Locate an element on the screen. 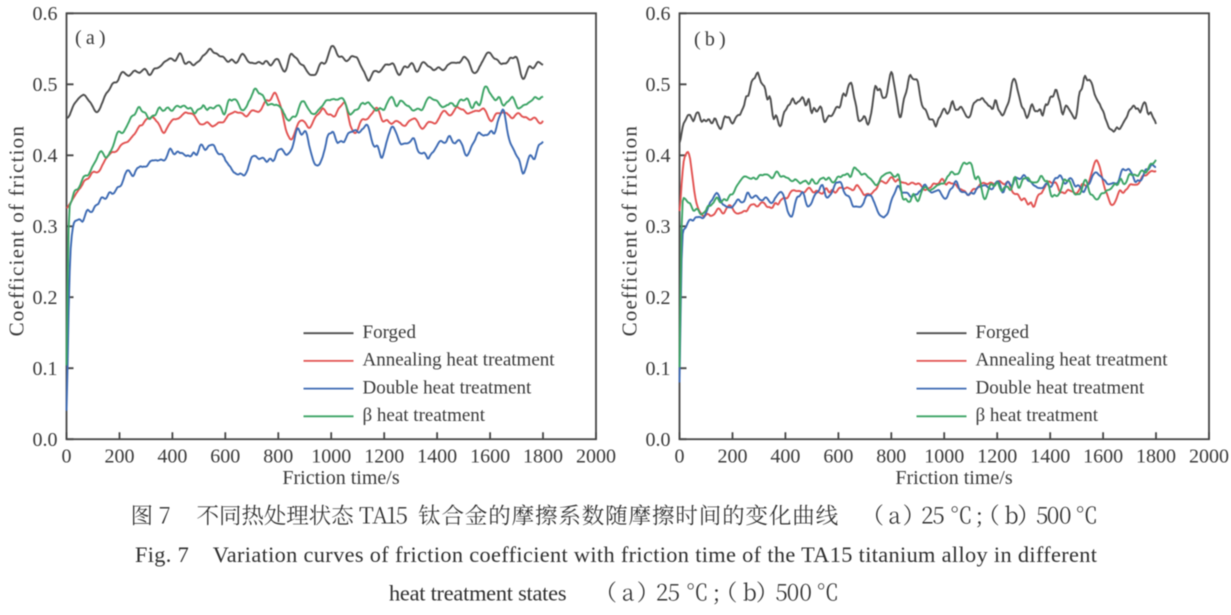 The height and width of the screenshot is (615, 1231). svg-text: (b) is located at coordinates (712, 40).